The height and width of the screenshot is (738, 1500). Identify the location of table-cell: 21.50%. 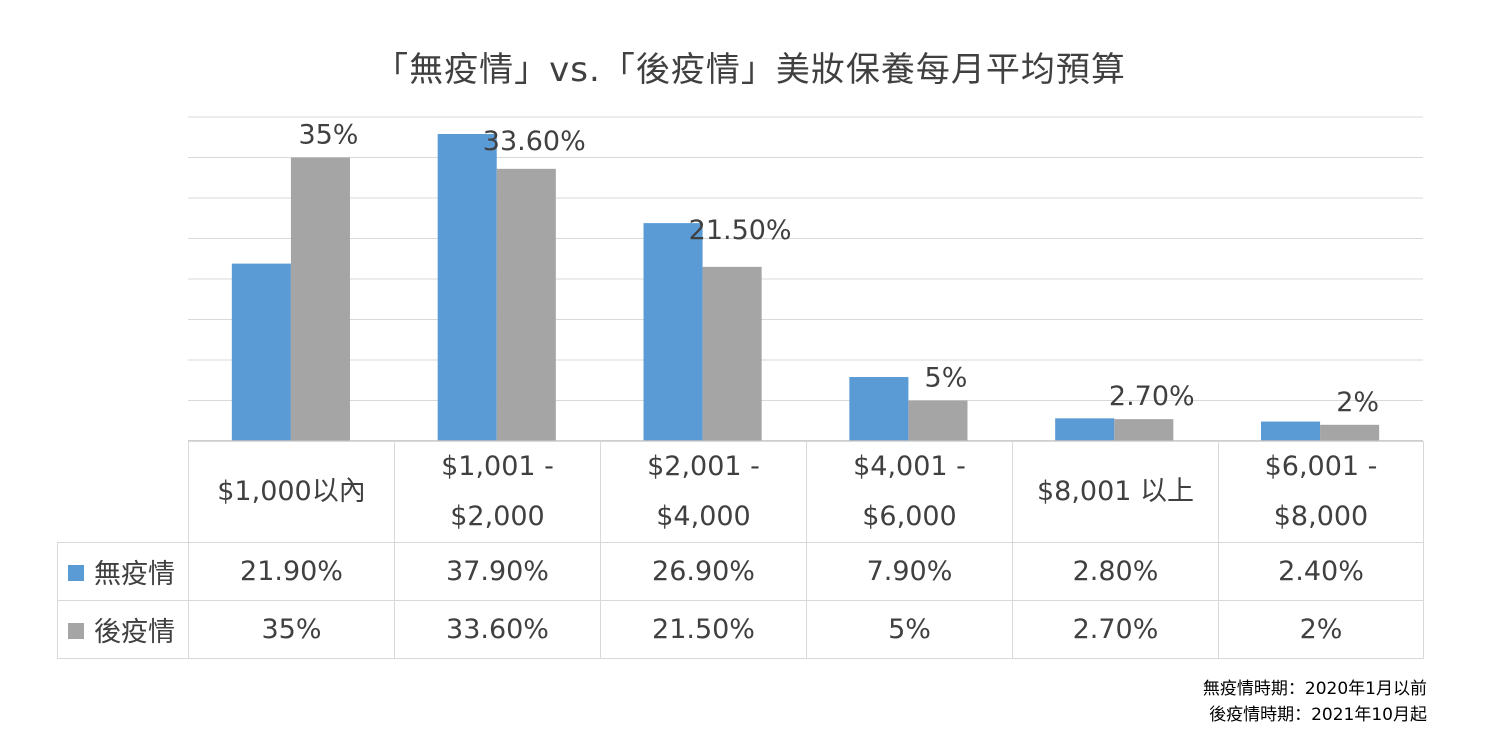
(703, 629).